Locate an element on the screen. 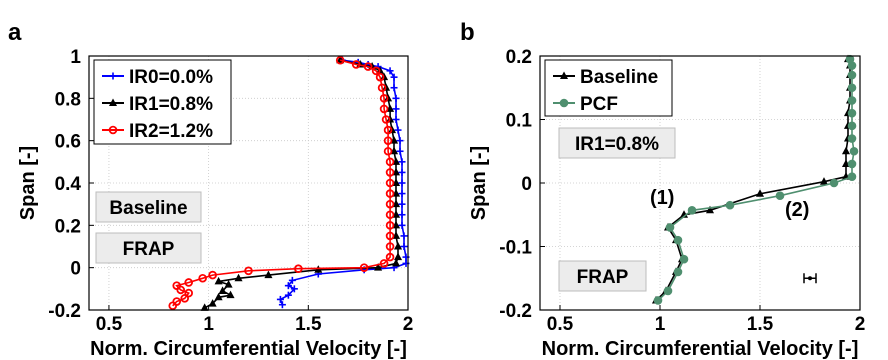 This screenshot has height=360, width=888. y-tick-label: 0.1 is located at coordinates (519, 121).